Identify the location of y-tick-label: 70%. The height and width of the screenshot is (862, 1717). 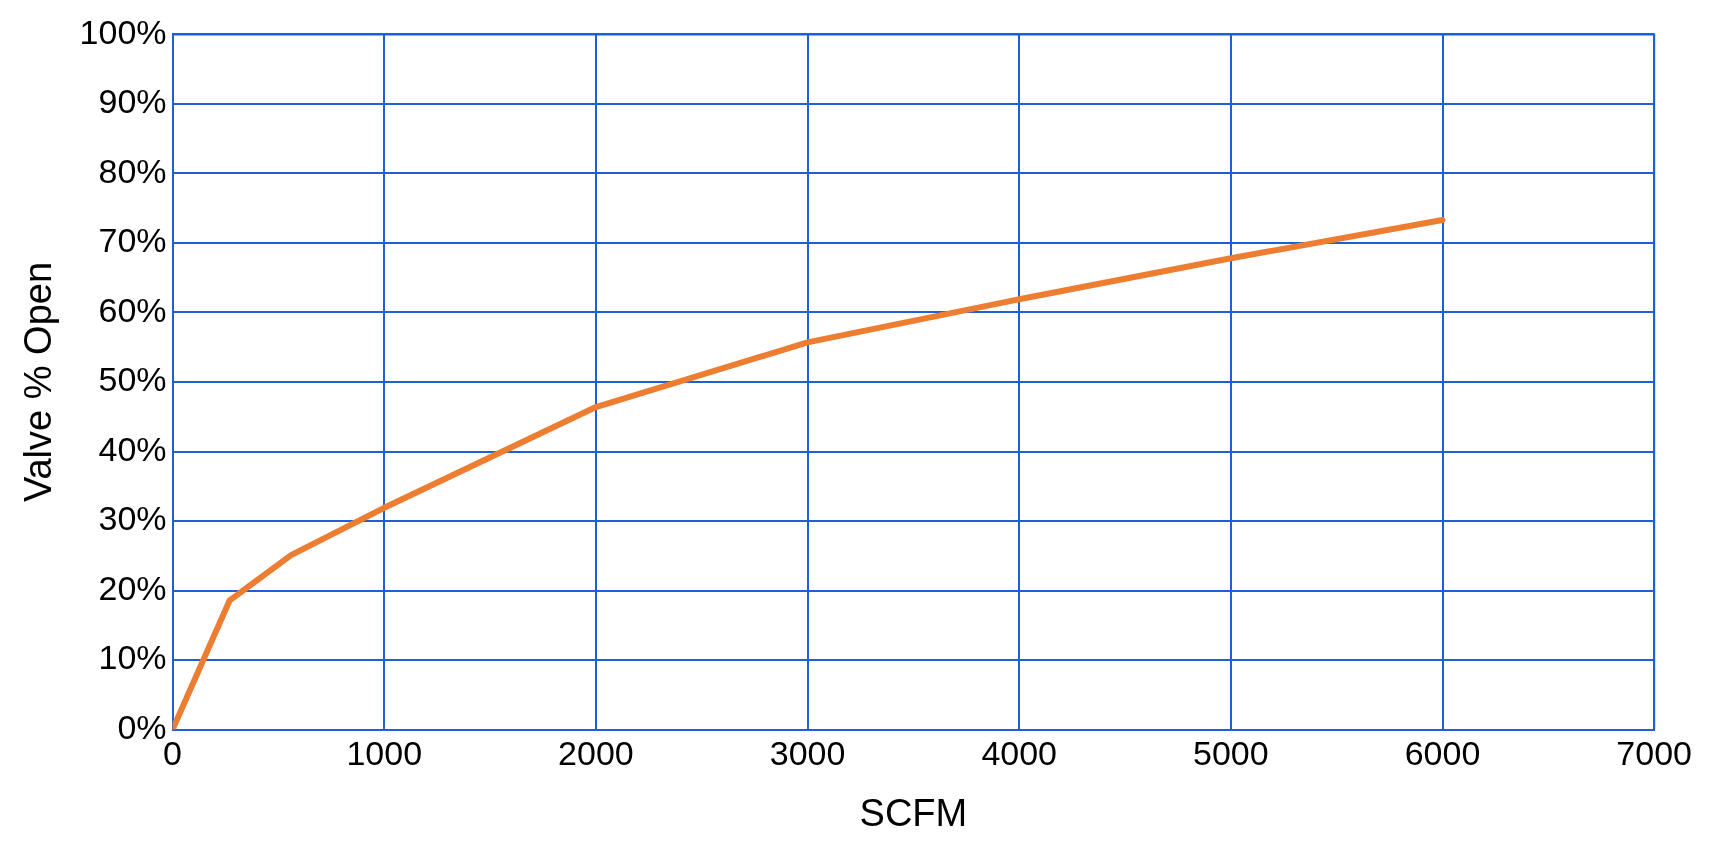
(132, 240).